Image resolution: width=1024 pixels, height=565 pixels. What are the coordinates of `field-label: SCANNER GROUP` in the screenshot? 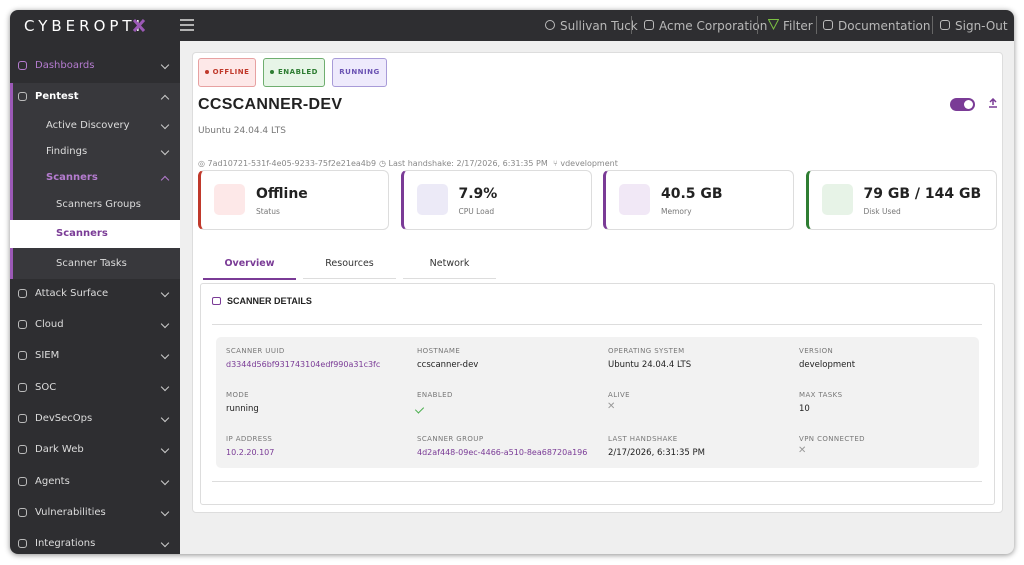 It's located at (450, 439).